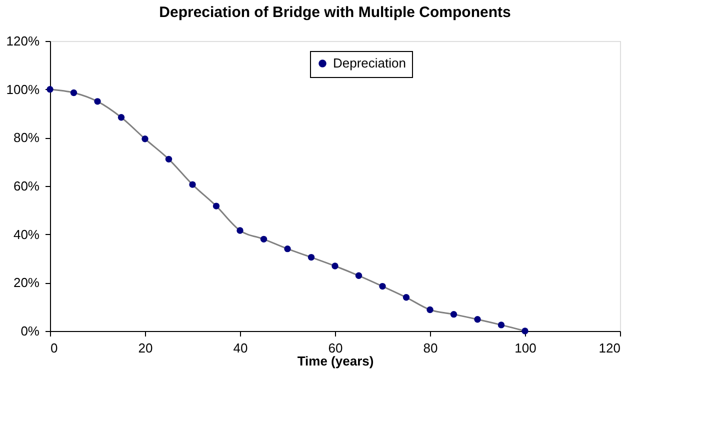  What do you see at coordinates (525, 348) in the screenshot?
I see `x-tick-label: 100` at bounding box center [525, 348].